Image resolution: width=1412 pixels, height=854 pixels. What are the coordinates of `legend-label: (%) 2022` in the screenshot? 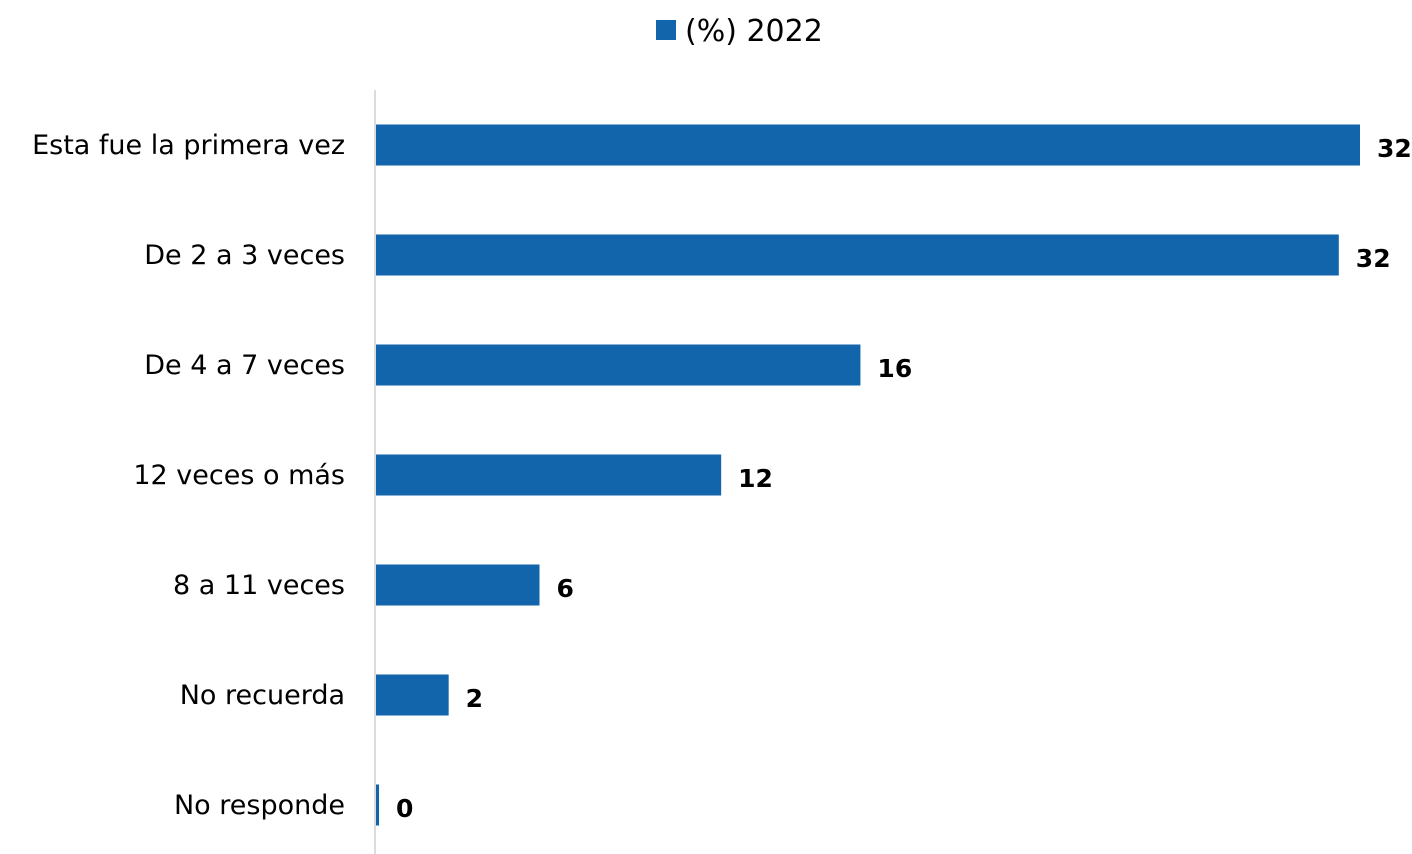 It's located at (754, 31).